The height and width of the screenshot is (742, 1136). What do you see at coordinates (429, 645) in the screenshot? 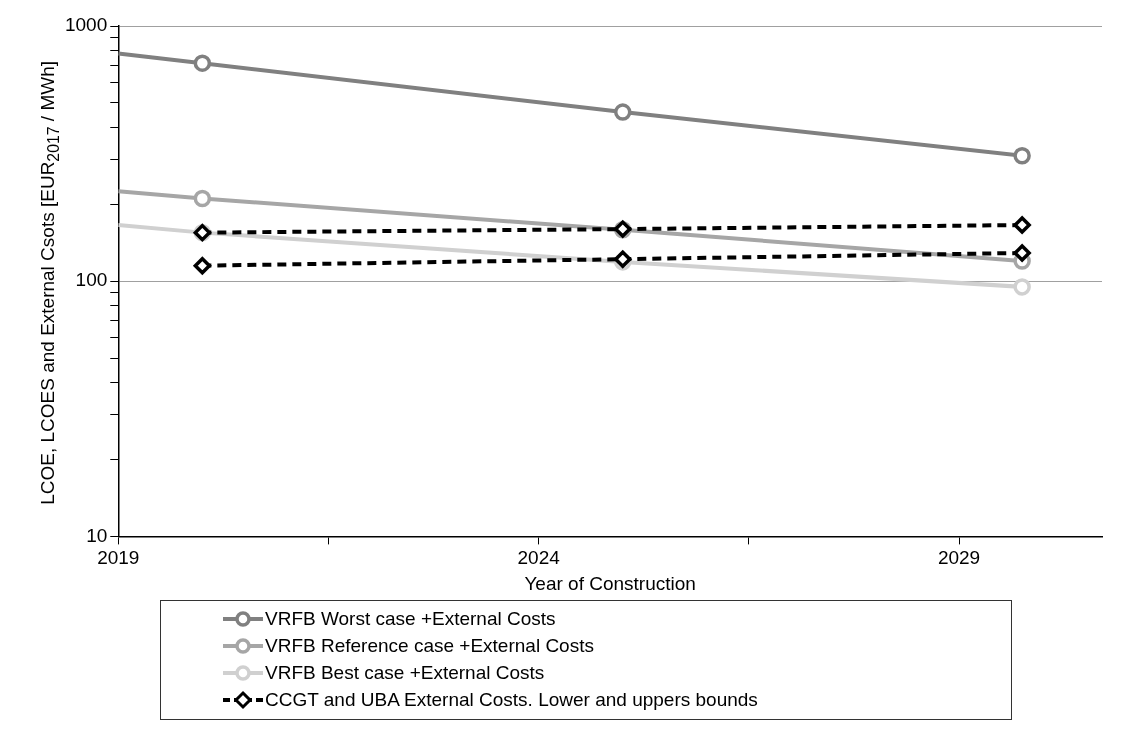
I see `legend-label: VRFB Reference case +External Costs` at bounding box center [429, 645].